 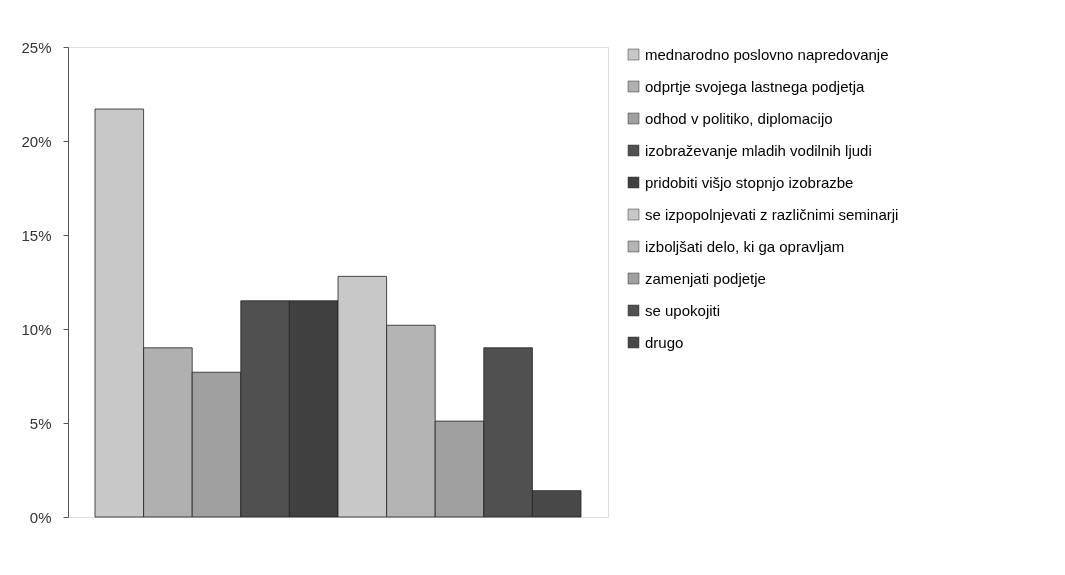 What do you see at coordinates (758, 150) in the screenshot?
I see `legend-label: izobraževanje mladih vodilnih ljudi` at bounding box center [758, 150].